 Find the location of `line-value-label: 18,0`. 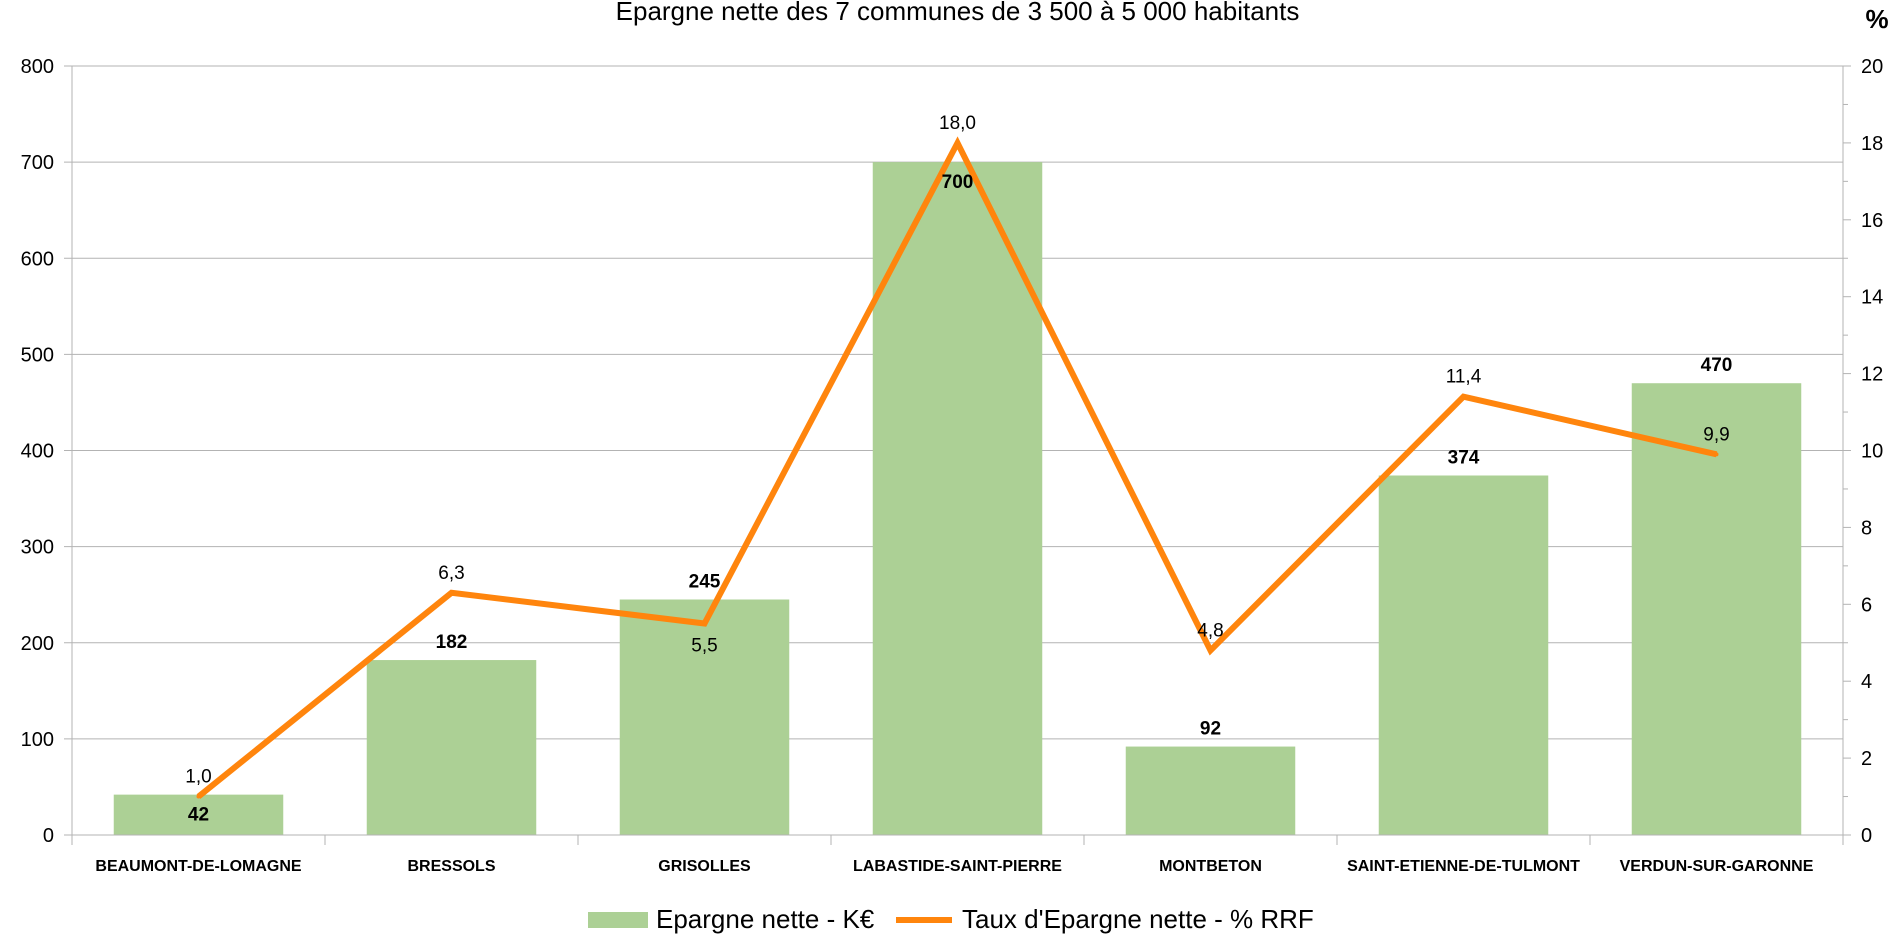

line-value-label: 18,0 is located at coordinates (957, 123).